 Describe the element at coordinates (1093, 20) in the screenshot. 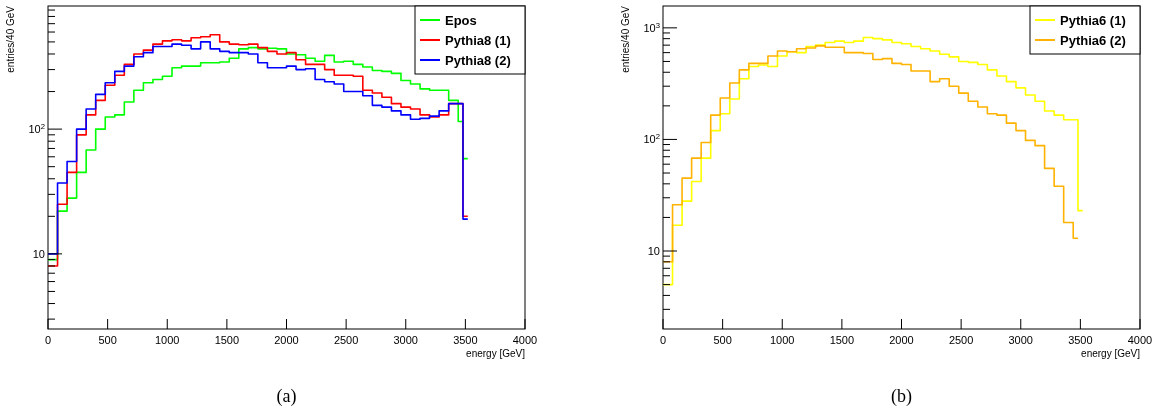

I see `legend-label: Pythia6 (1)` at that location.